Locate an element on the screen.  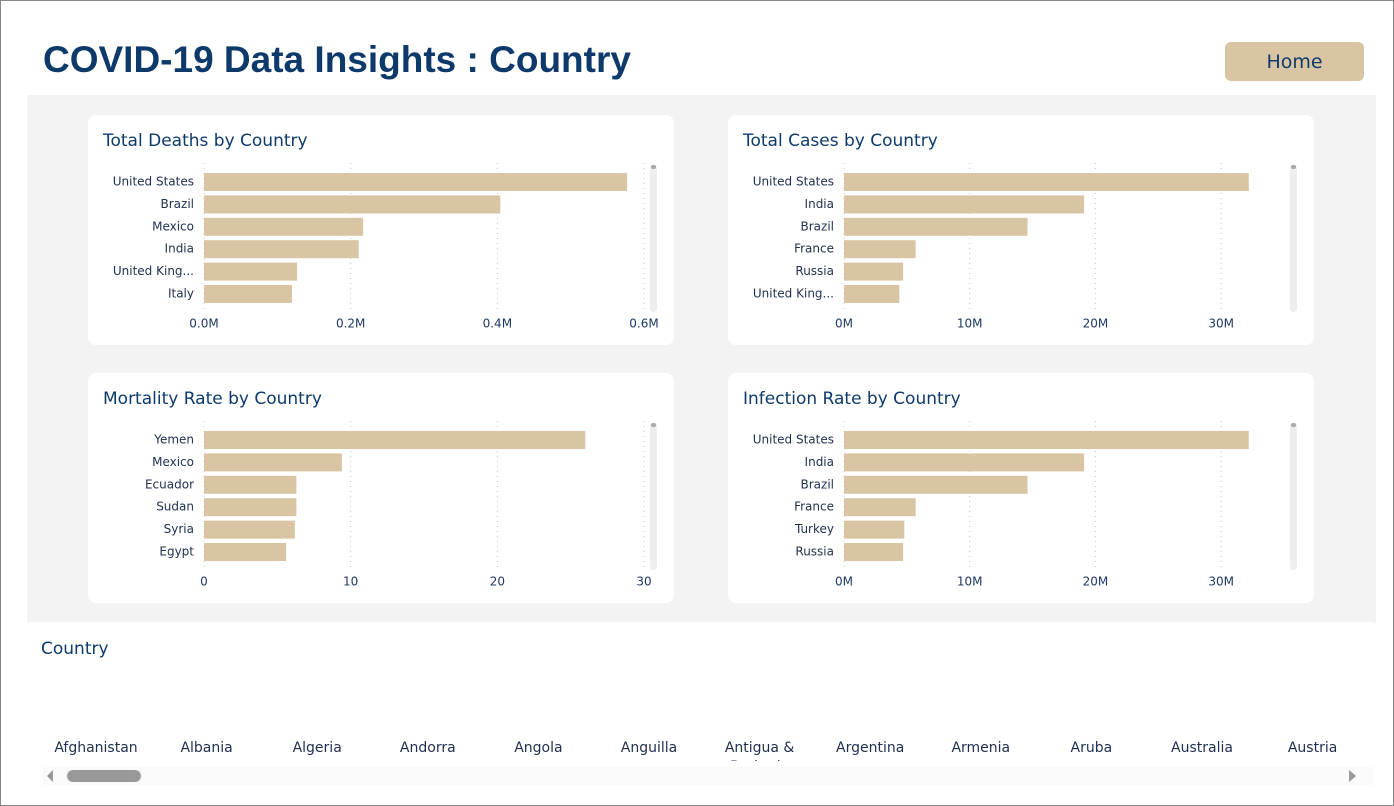
slicer-item: Aruba is located at coordinates (1091, 748).